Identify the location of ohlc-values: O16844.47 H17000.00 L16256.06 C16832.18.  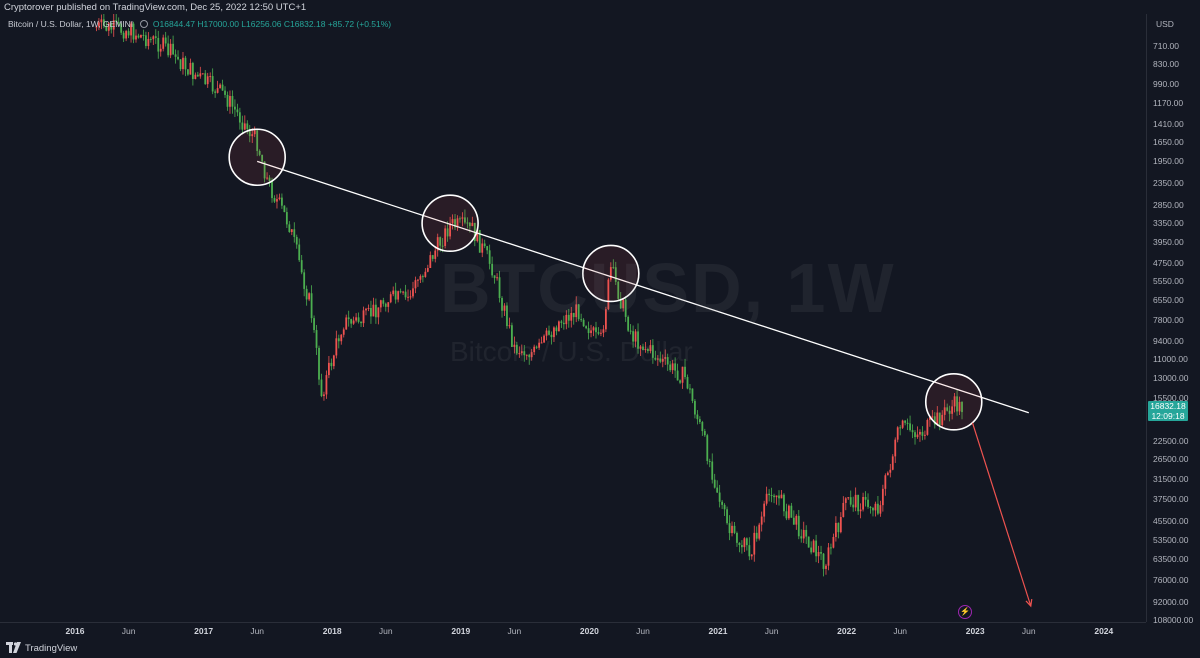
(239, 24).